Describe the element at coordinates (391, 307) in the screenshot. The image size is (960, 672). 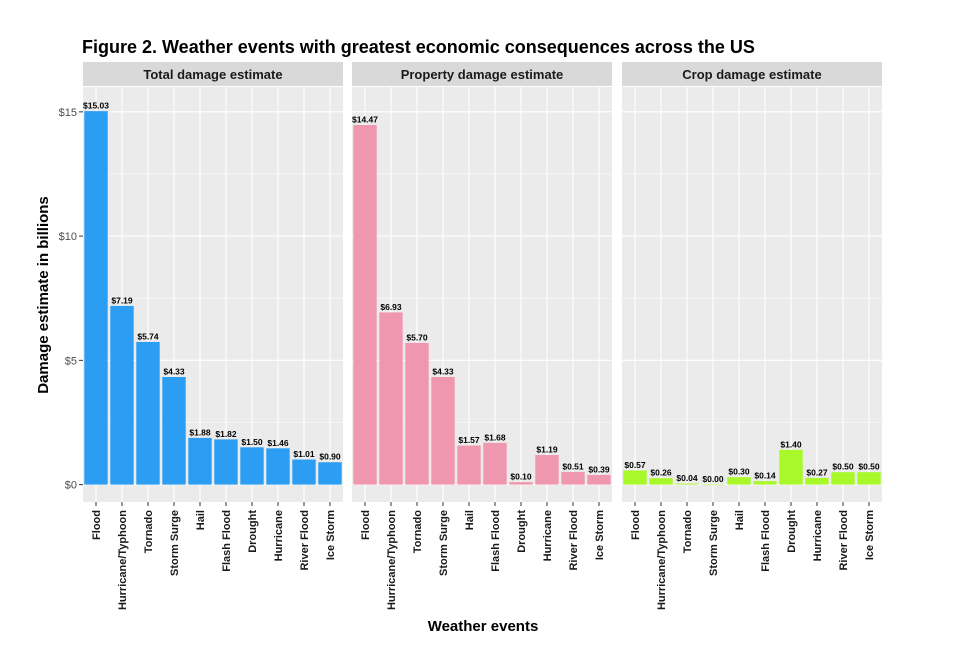
I see `data-label: $6.93` at that location.